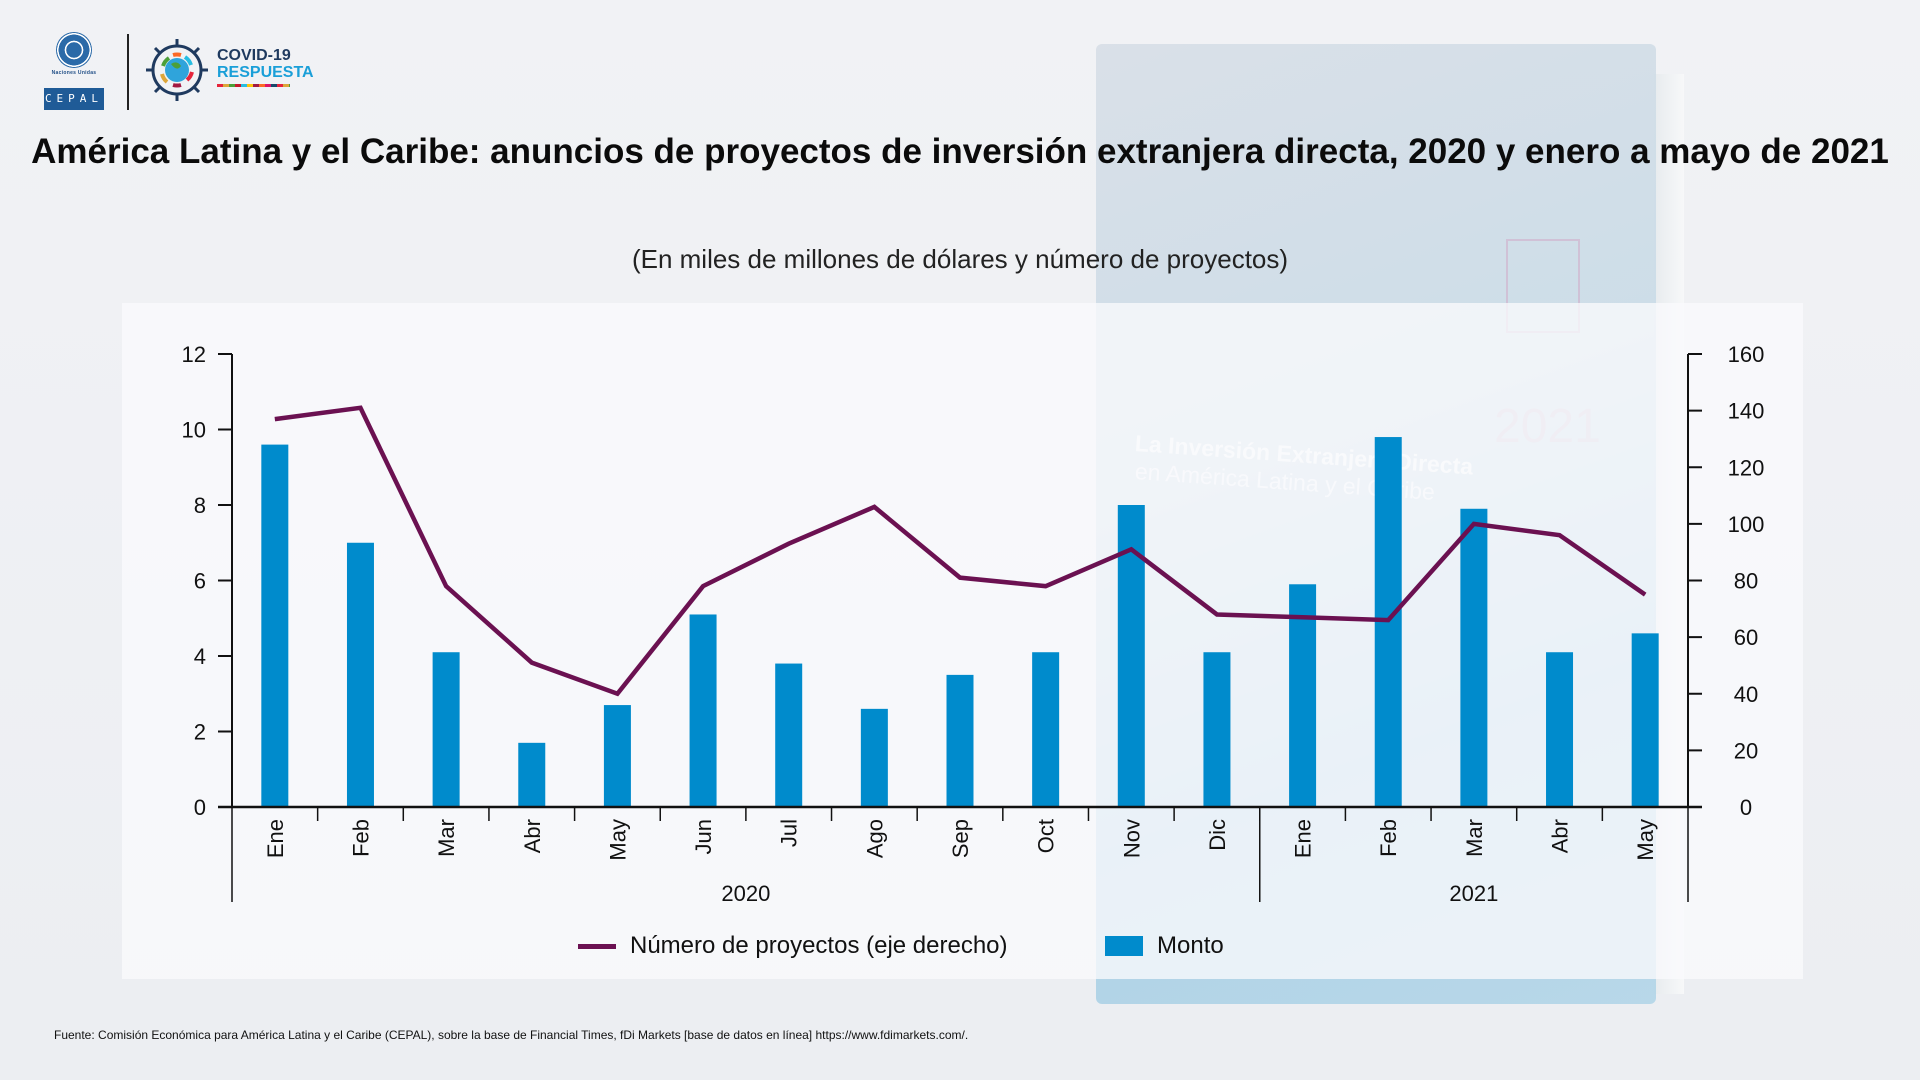  I want to click on x-category-label: Dic, so click(1217, 835).